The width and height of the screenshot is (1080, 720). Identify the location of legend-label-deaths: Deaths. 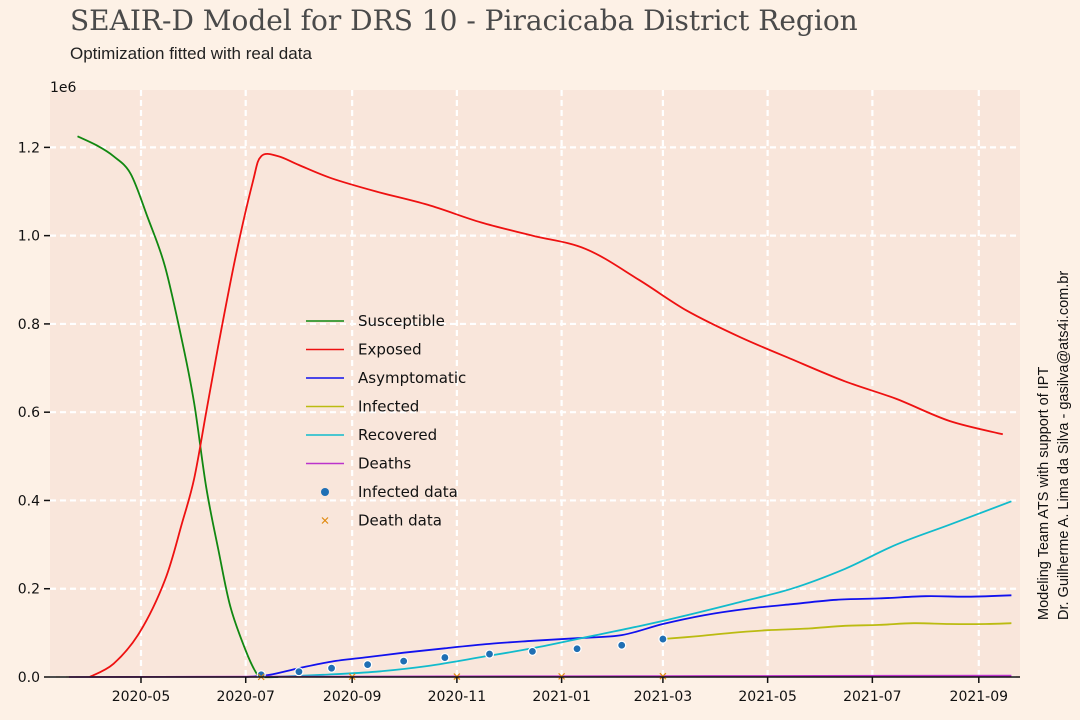
(384, 464).